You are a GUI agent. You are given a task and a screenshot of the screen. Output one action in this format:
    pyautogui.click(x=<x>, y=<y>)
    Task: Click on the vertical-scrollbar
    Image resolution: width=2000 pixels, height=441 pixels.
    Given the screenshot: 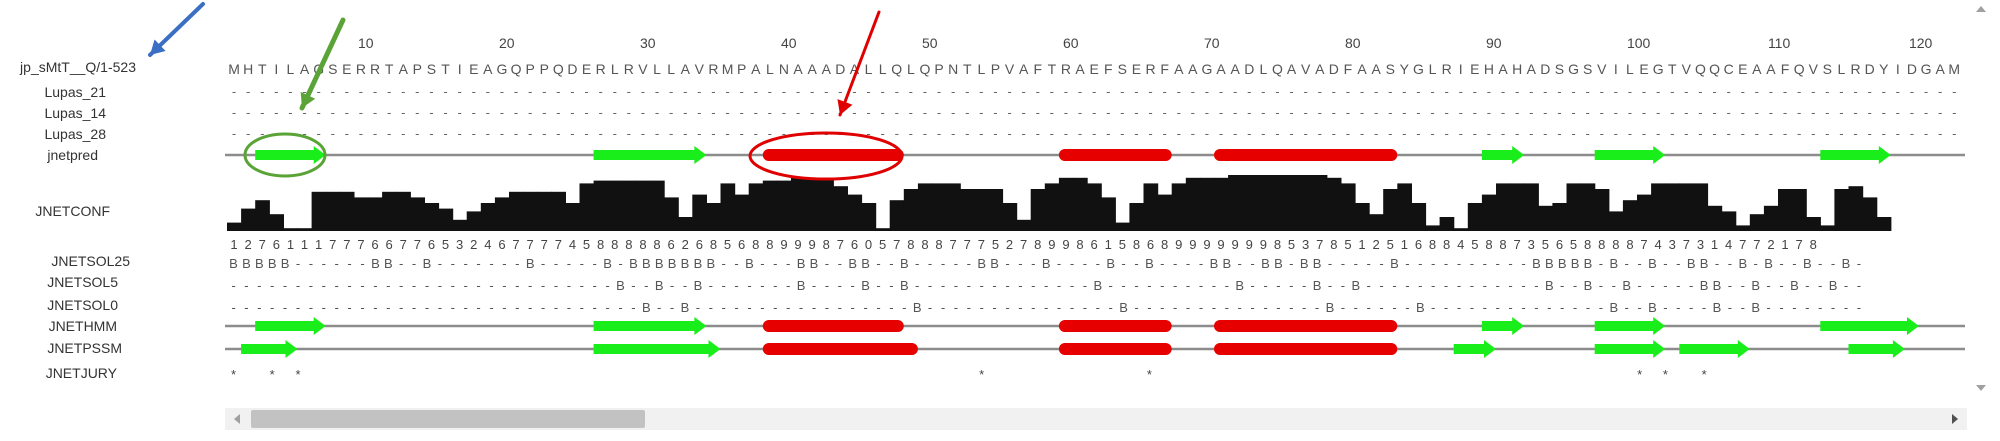 What is the action you would take?
    pyautogui.click(x=1981, y=200)
    